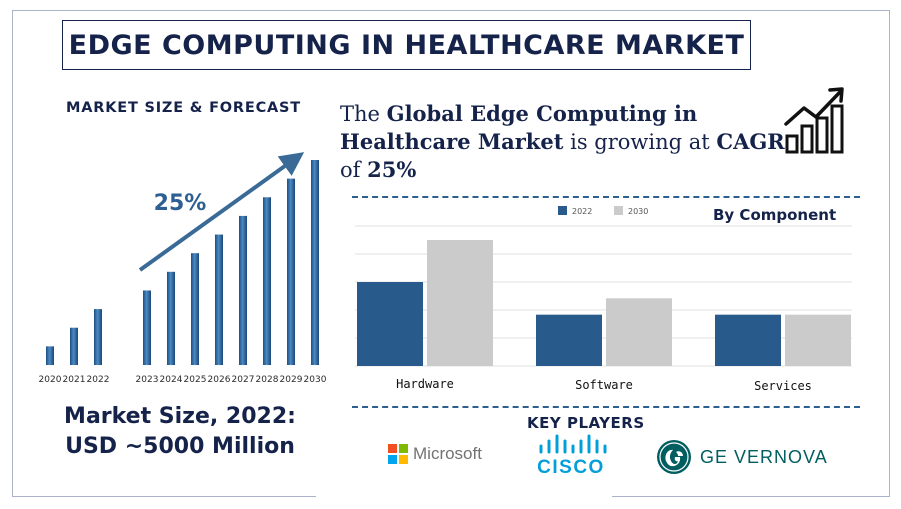  I want to click on component-bar-hardware-2030, so click(460, 303).